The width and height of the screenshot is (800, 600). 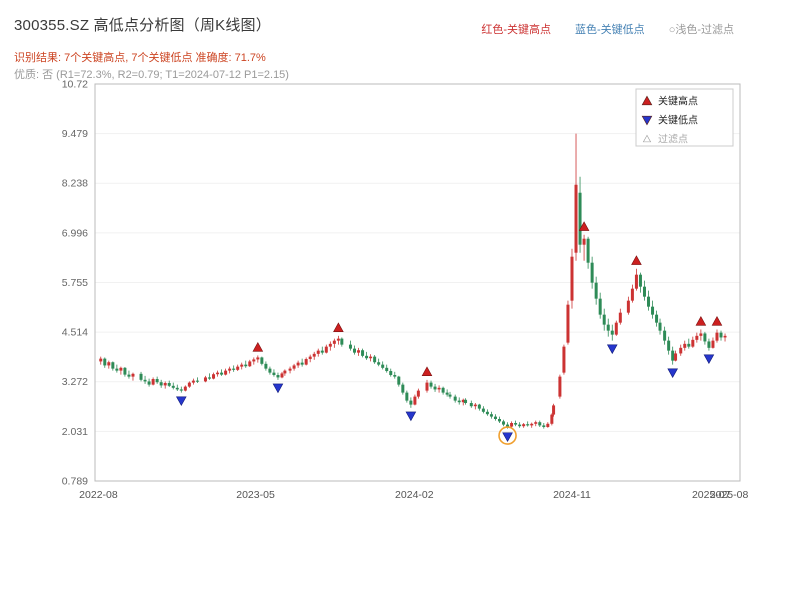 What do you see at coordinates (140, 58) in the screenshot?
I see `recognition-result: 识别结果: 7个关键高点, 7个关键低点 准确度: 71.7%` at bounding box center [140, 58].